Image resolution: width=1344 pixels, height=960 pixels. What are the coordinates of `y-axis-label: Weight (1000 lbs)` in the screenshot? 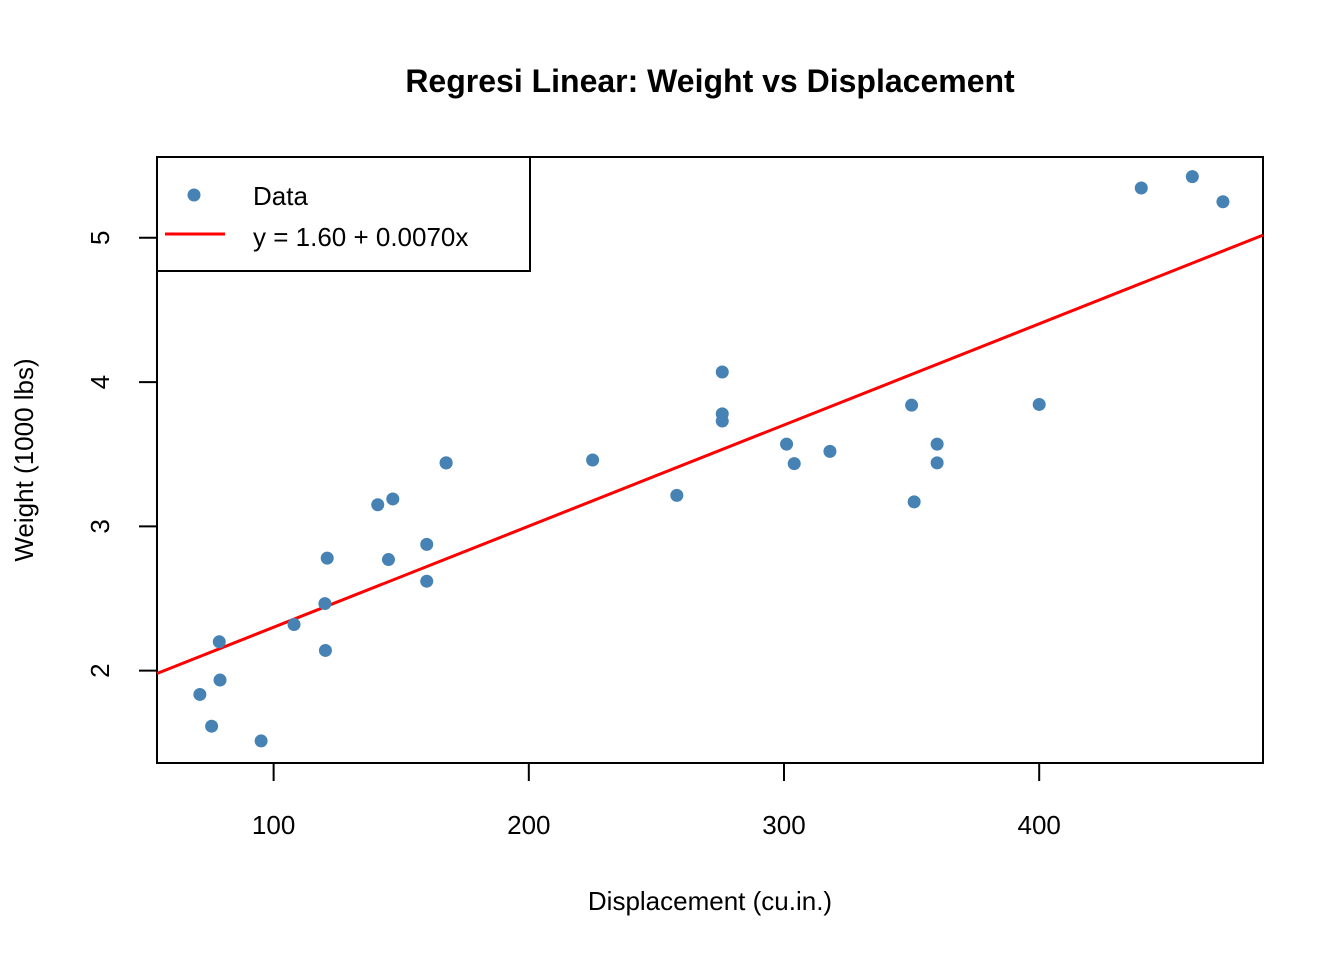 It's located at (24, 459).